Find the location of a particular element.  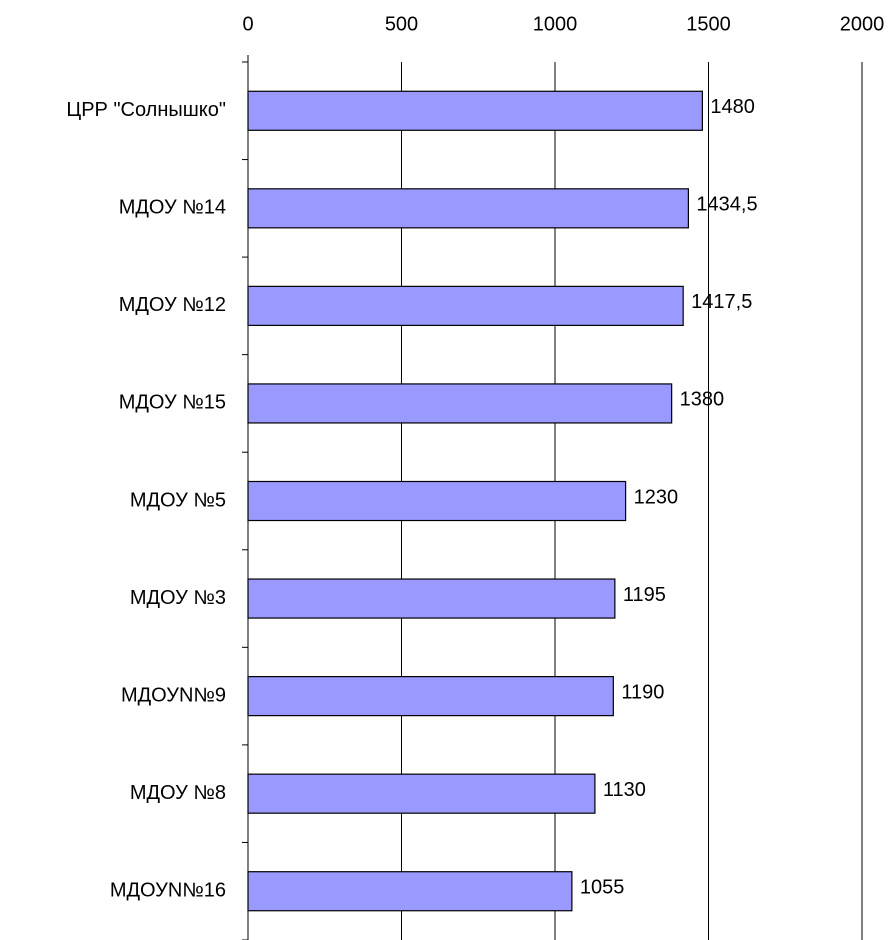

x-tick-label: 1500 is located at coordinates (708, 24).